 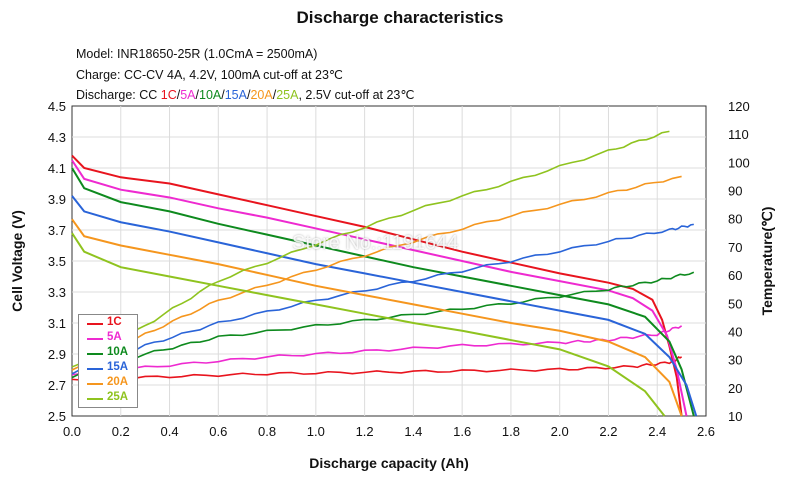 I want to click on x-tick-label: 0.0, so click(x=72, y=431).